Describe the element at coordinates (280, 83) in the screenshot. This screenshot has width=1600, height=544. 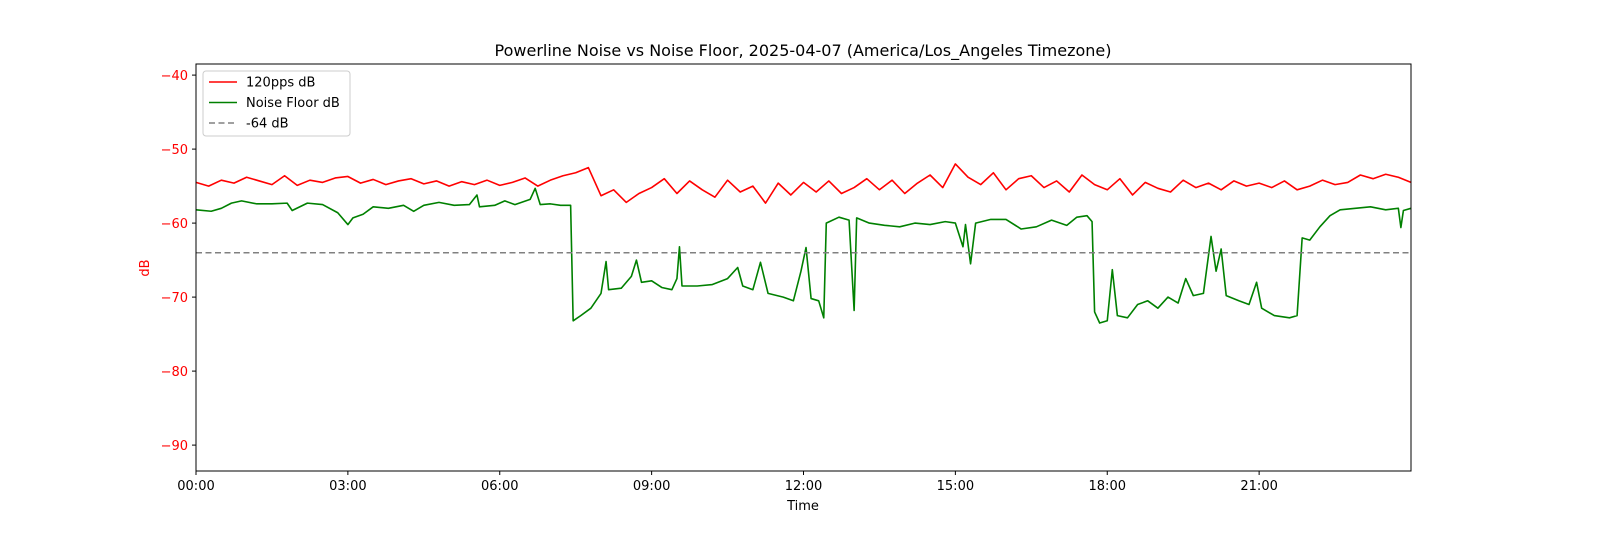
I see `legend-label-0: 120pps dB` at that location.